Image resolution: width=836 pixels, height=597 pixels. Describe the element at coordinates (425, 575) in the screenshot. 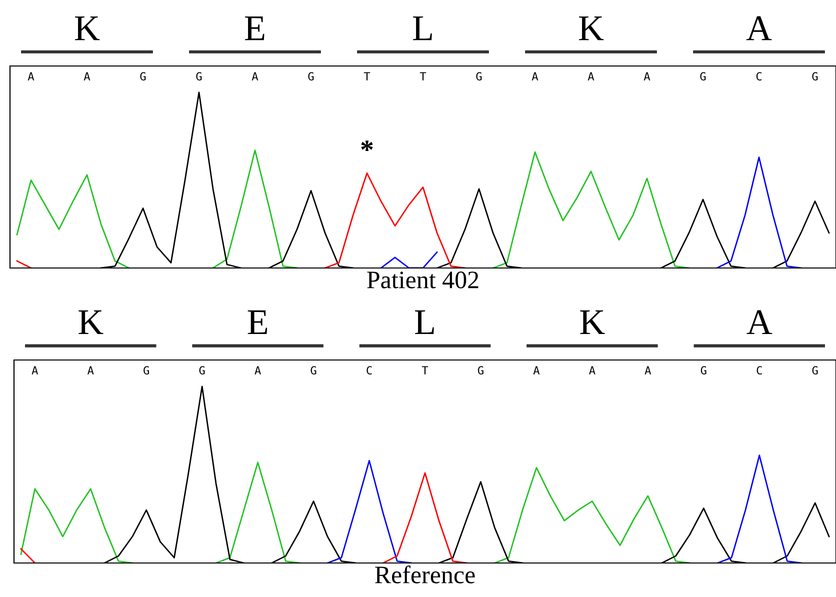

I see `x-axis-title: Reference` at that location.